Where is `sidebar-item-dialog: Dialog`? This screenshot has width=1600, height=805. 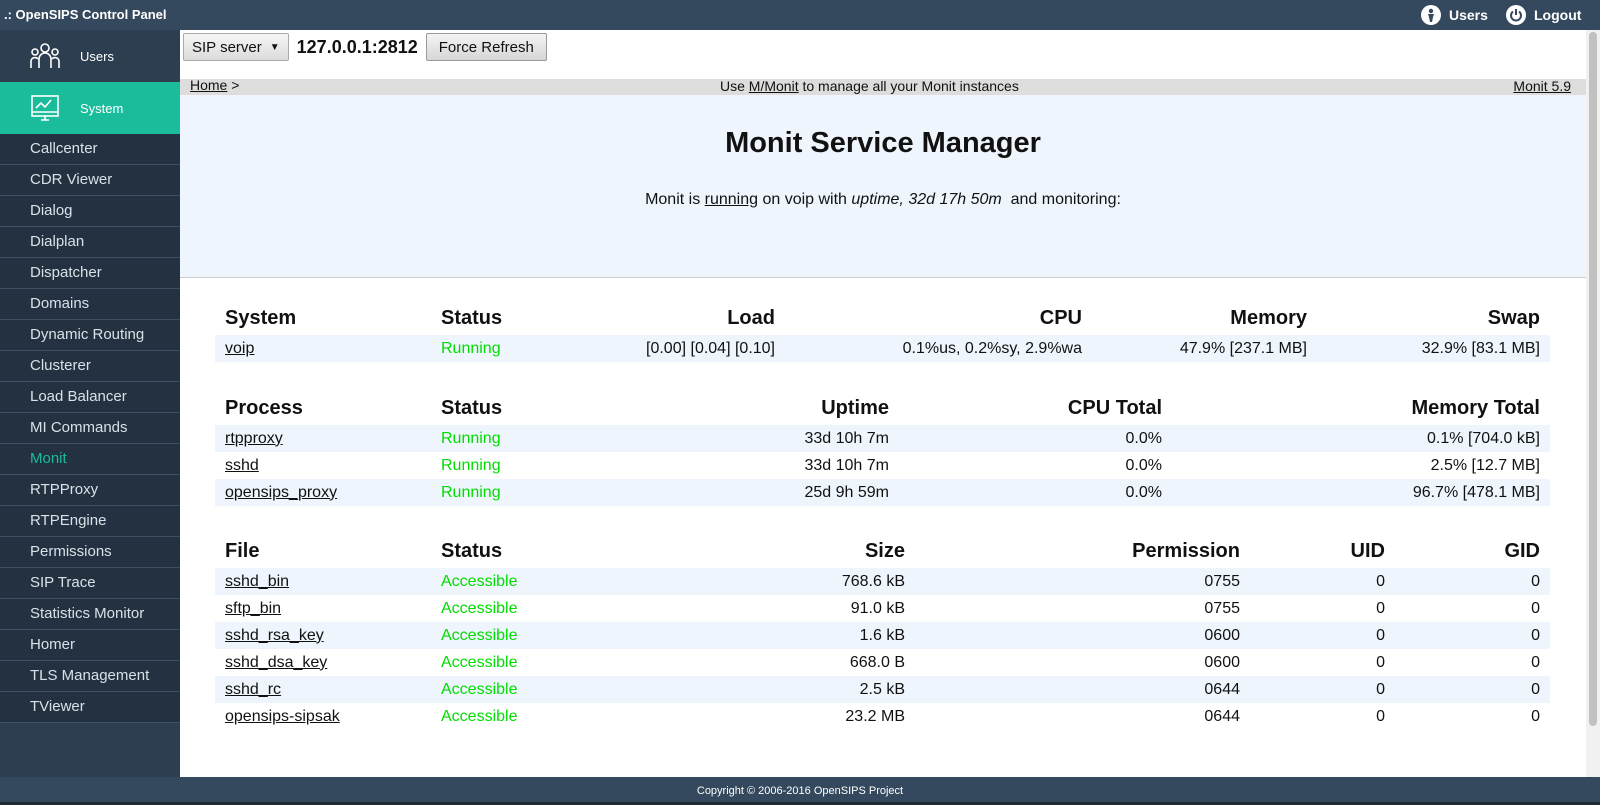 sidebar-item-dialog: Dialog is located at coordinates (90, 211).